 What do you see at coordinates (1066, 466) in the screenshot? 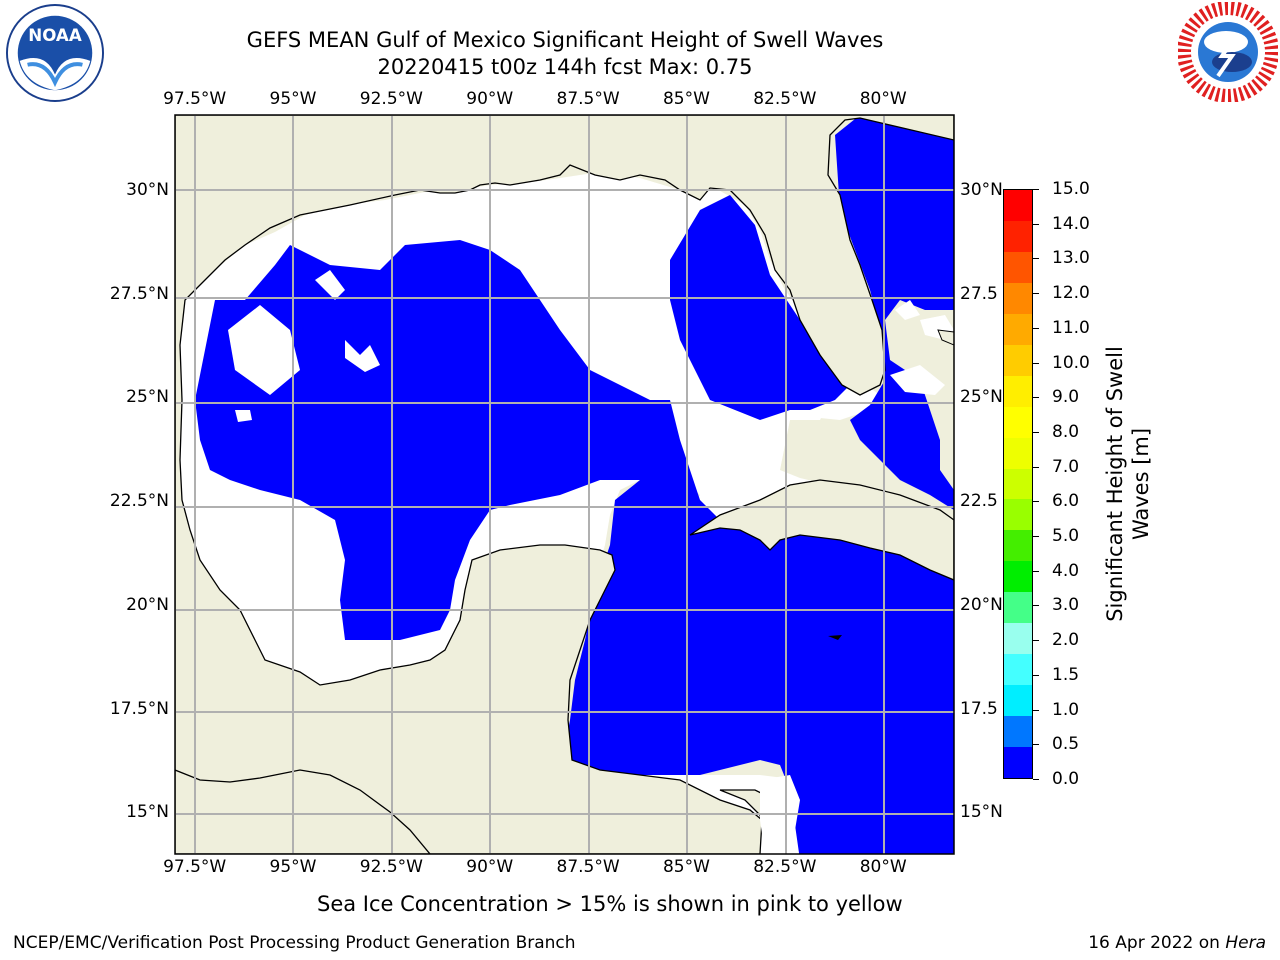
I see `colorbar-tick-label: 7.0` at bounding box center [1066, 466].